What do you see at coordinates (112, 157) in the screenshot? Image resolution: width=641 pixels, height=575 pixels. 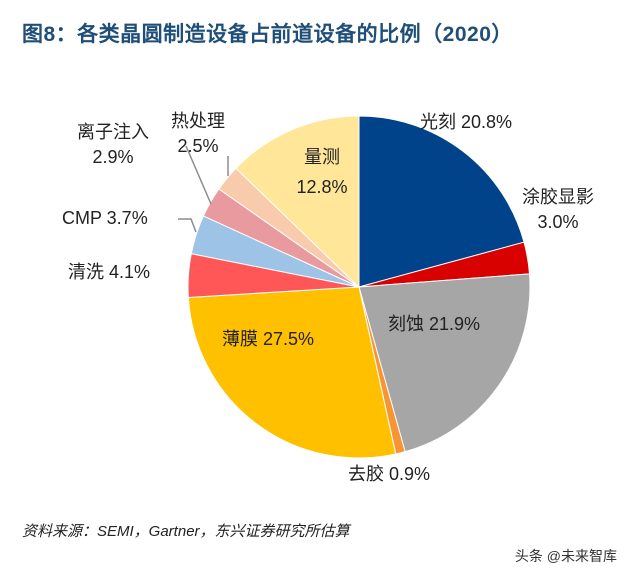 I see `slice-value-7: 2.9%` at bounding box center [112, 157].